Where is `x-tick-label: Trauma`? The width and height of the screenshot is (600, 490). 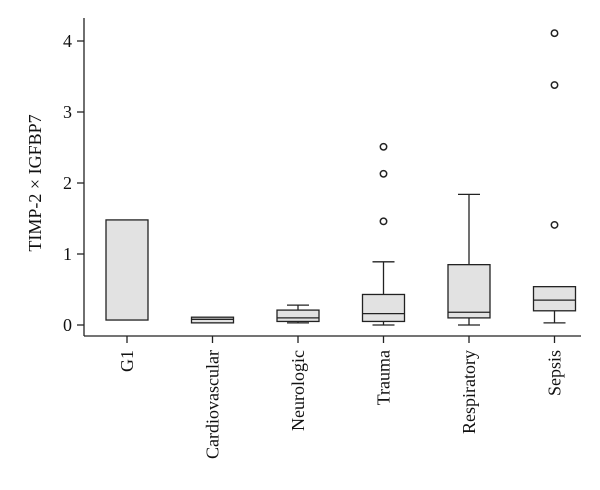
x-tick-label: Trauma is located at coordinates (384, 377).